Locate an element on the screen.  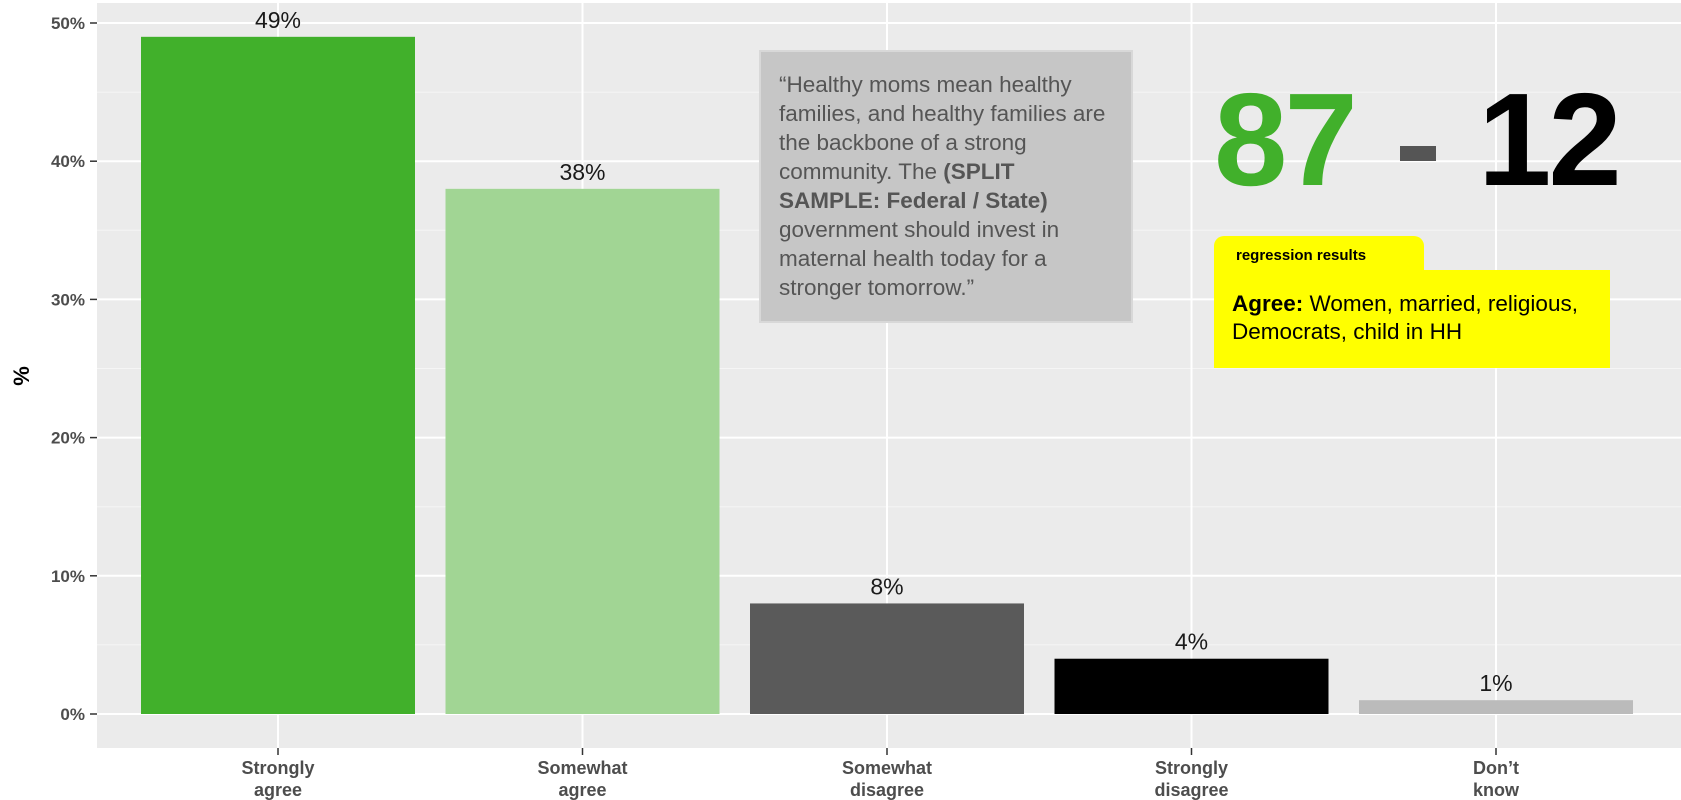
quote-split-sample: (SPLIT SAMPLE: Federal / State) is located at coordinates (913, 186).